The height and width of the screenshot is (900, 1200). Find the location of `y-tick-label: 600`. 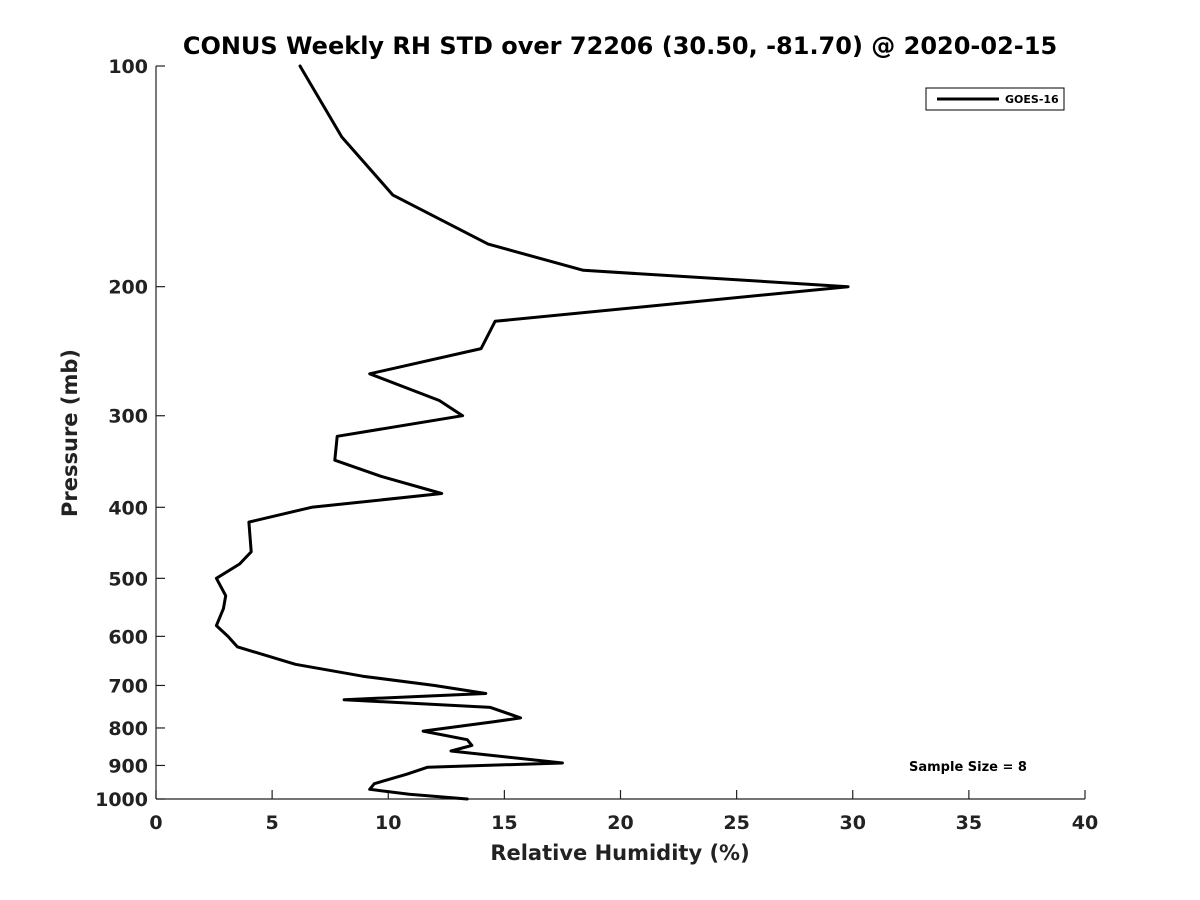

y-tick-label: 600 is located at coordinates (128, 637).